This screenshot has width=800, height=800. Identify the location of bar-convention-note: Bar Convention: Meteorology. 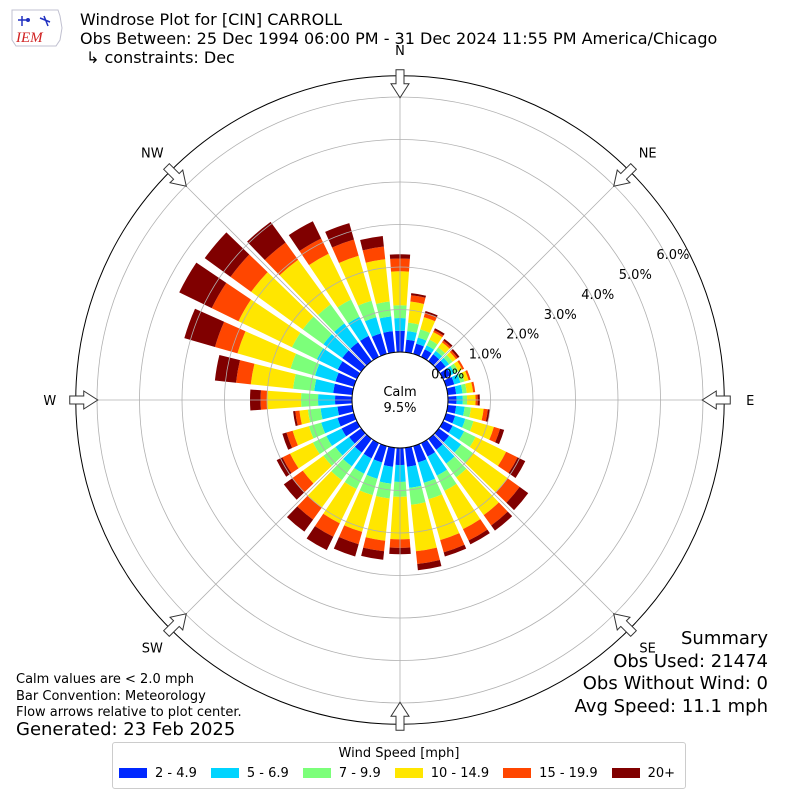
(111, 696).